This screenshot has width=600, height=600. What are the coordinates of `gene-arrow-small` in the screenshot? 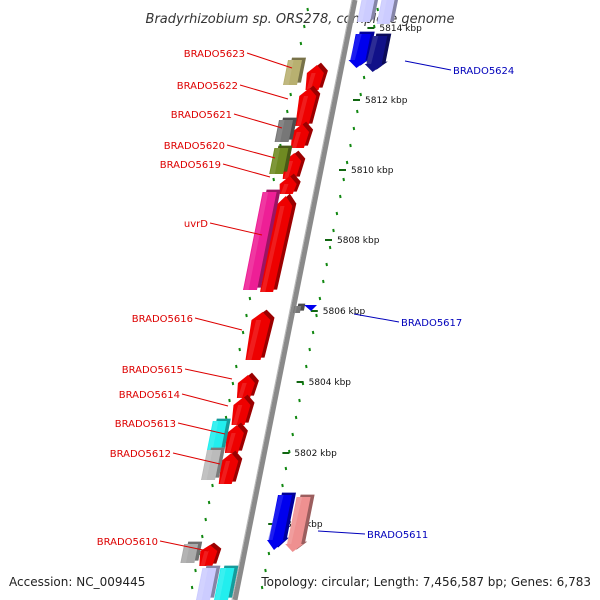 It's located at (310, 308).